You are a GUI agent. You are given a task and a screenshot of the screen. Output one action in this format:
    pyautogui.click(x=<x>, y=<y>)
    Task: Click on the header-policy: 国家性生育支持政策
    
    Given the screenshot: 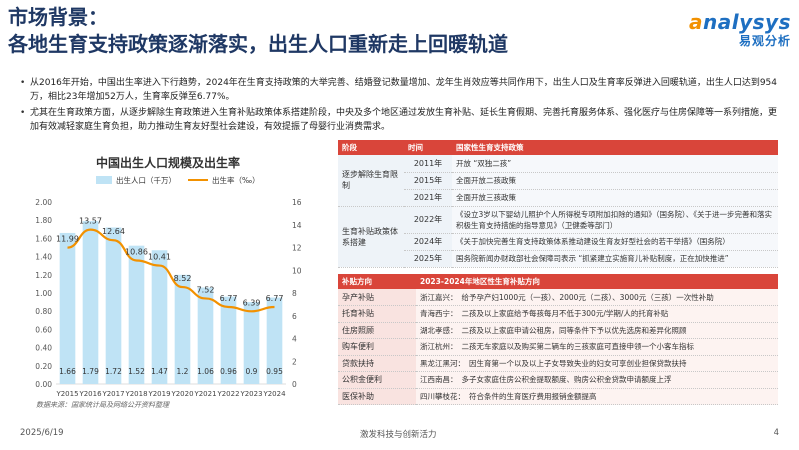 What is the action you would take?
    pyautogui.click(x=615, y=147)
    